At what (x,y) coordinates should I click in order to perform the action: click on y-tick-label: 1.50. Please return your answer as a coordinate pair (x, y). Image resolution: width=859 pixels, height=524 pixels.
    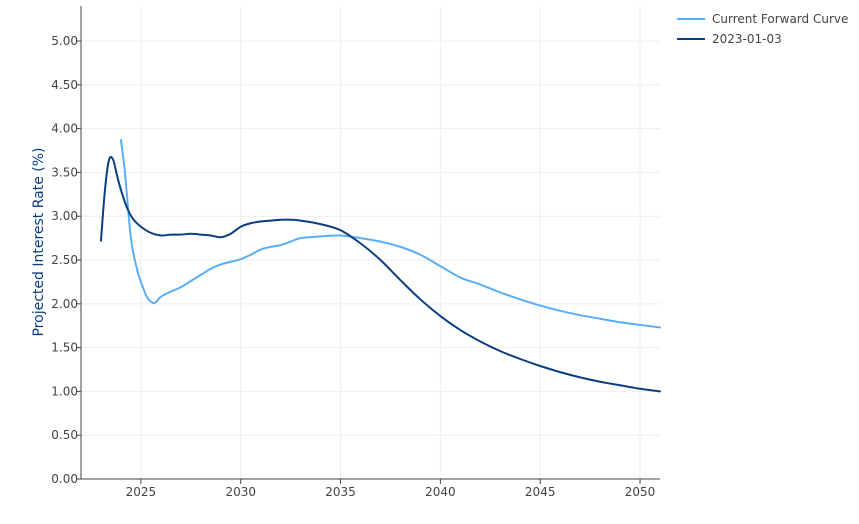
    Looking at the image, I should click on (64, 348).